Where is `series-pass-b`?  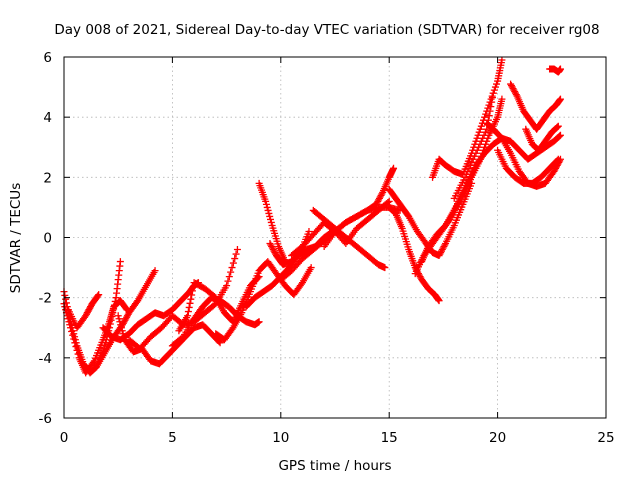 series-pass-b is located at coordinates (95, 337).